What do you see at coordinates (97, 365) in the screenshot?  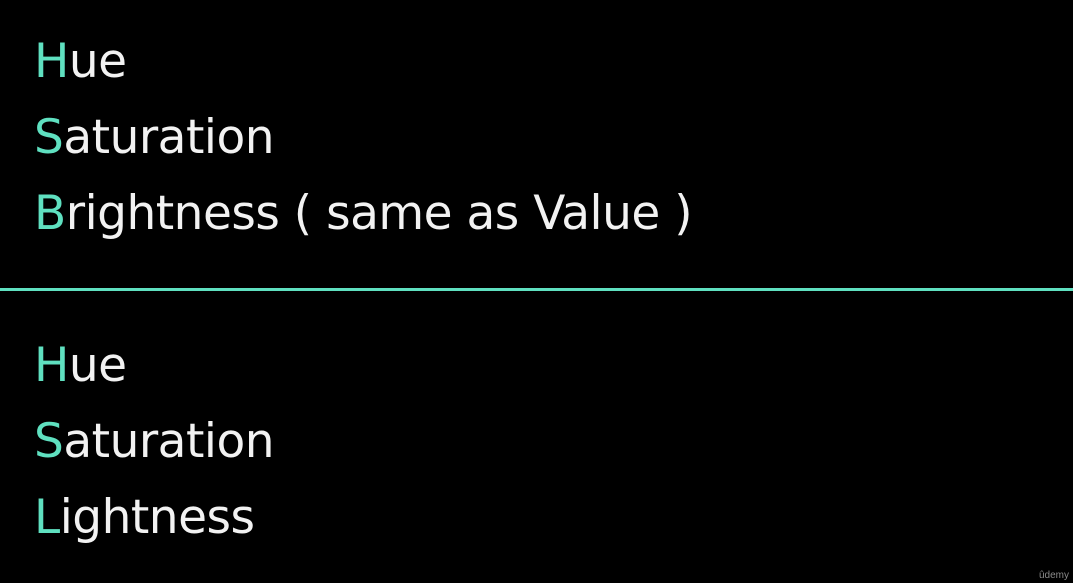 I see `hsl-hue-rest: ue` at bounding box center [97, 365].